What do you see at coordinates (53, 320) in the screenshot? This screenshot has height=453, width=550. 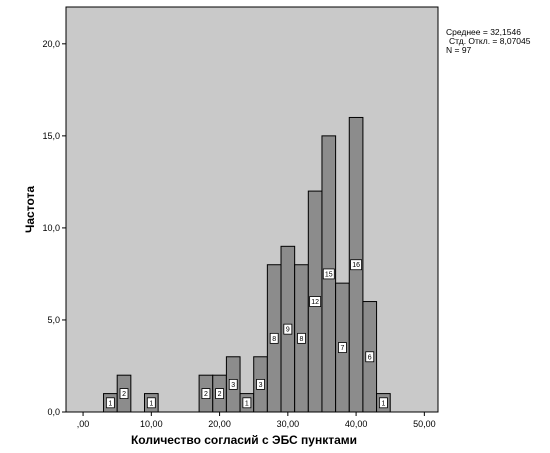 I see `y-tick-label: 5,0` at bounding box center [53, 320].